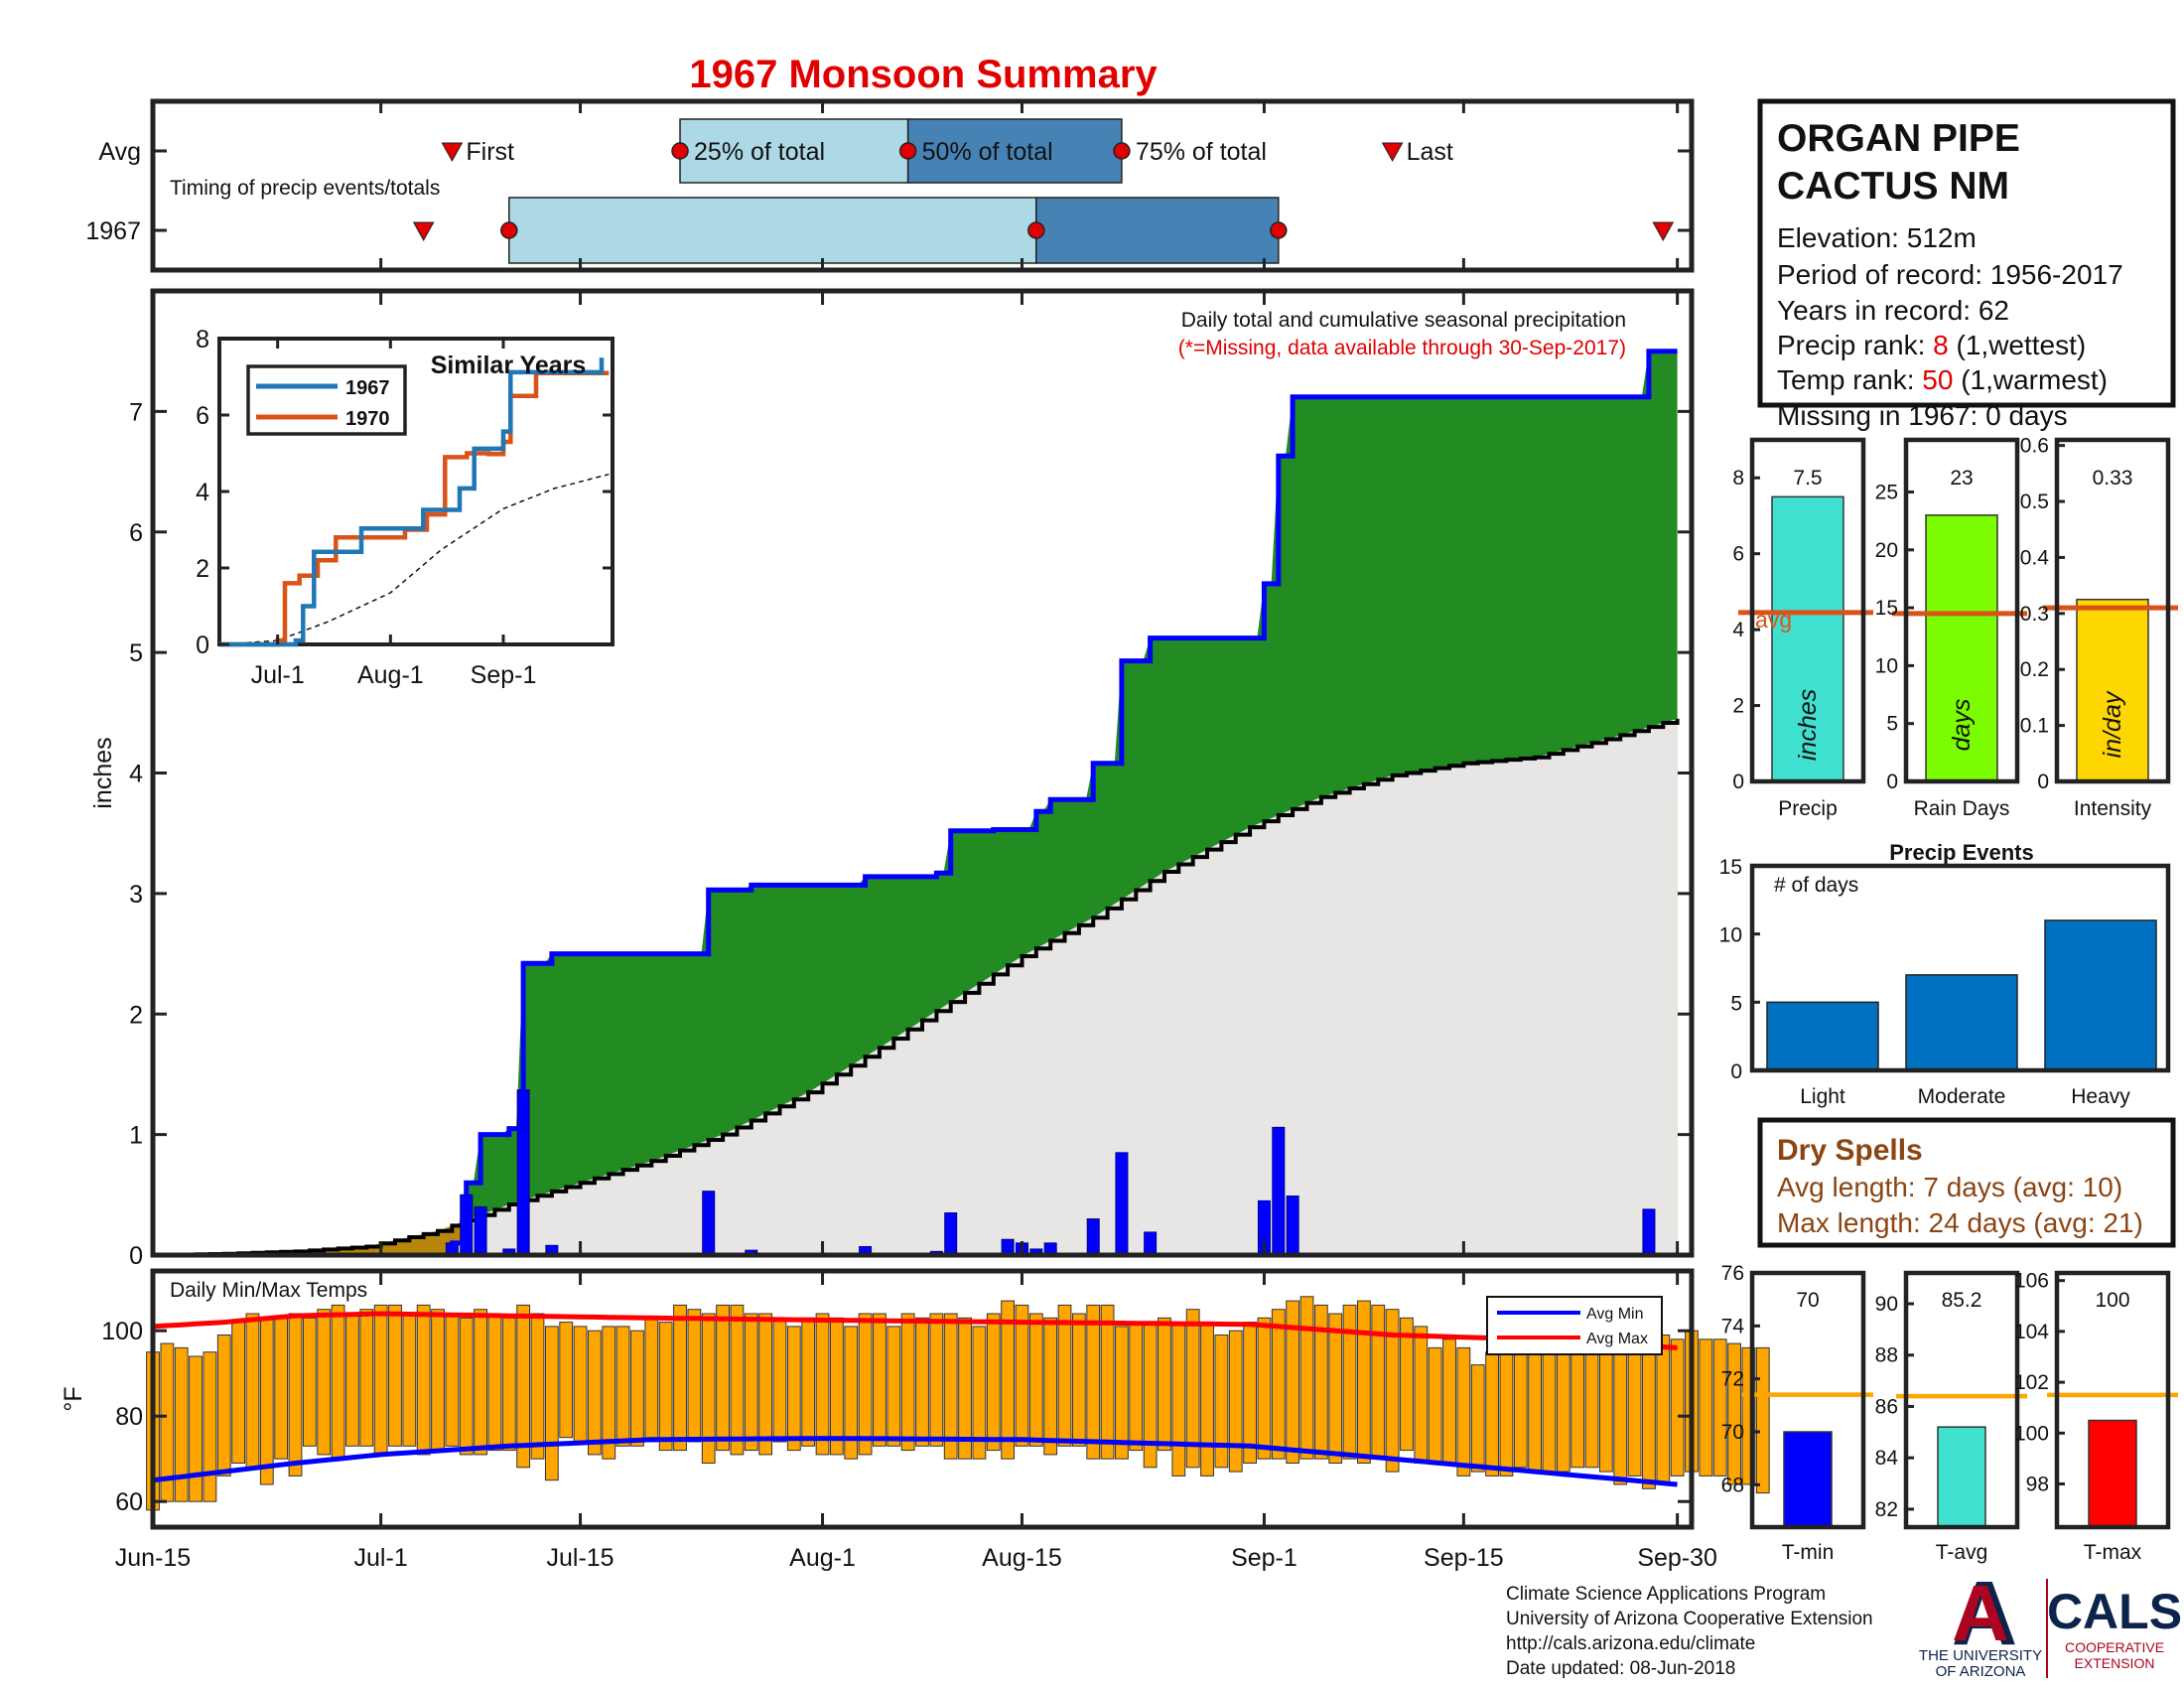  What do you see at coordinates (922, 185) in the screenshot?
I see `timing-frame` at bounding box center [922, 185].